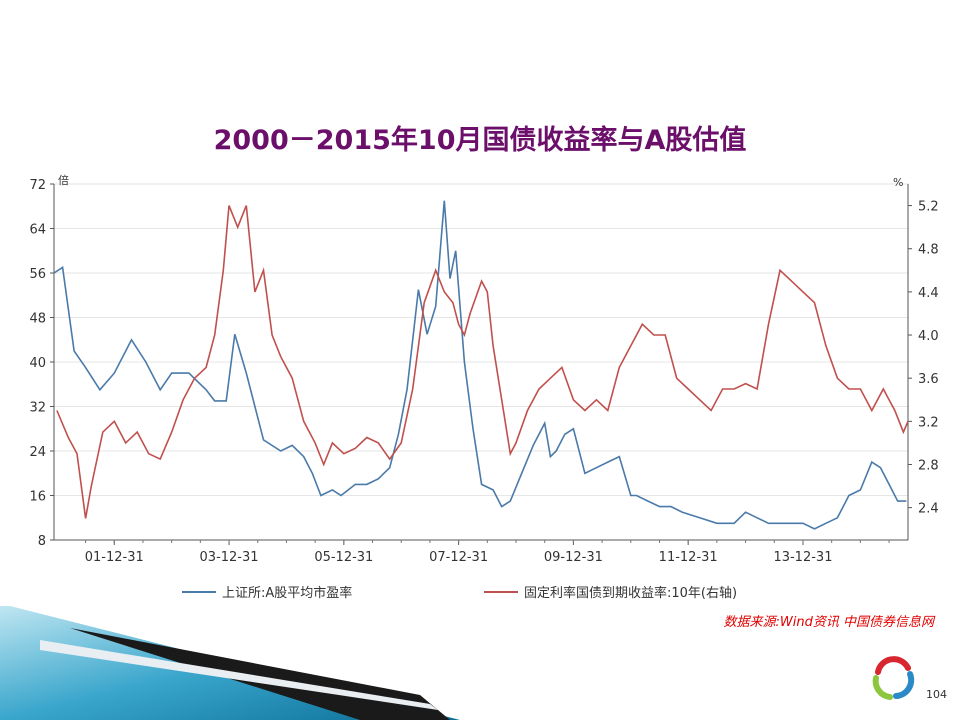 The width and height of the screenshot is (960, 720). I want to click on left-tick-label: 64, so click(37, 230).